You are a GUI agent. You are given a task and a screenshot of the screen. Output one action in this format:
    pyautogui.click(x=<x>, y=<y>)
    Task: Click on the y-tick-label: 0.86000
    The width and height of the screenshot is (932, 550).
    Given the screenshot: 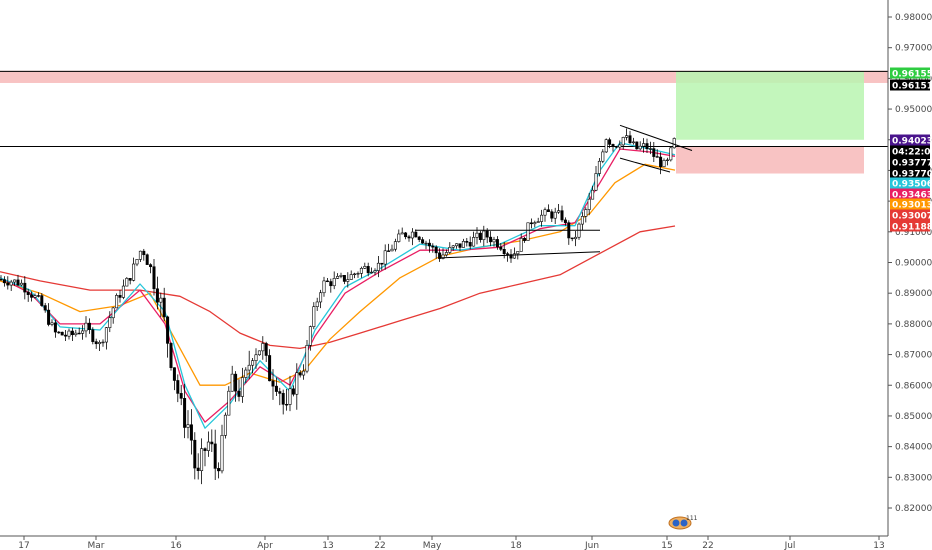 What is the action you would take?
    pyautogui.click(x=913, y=386)
    